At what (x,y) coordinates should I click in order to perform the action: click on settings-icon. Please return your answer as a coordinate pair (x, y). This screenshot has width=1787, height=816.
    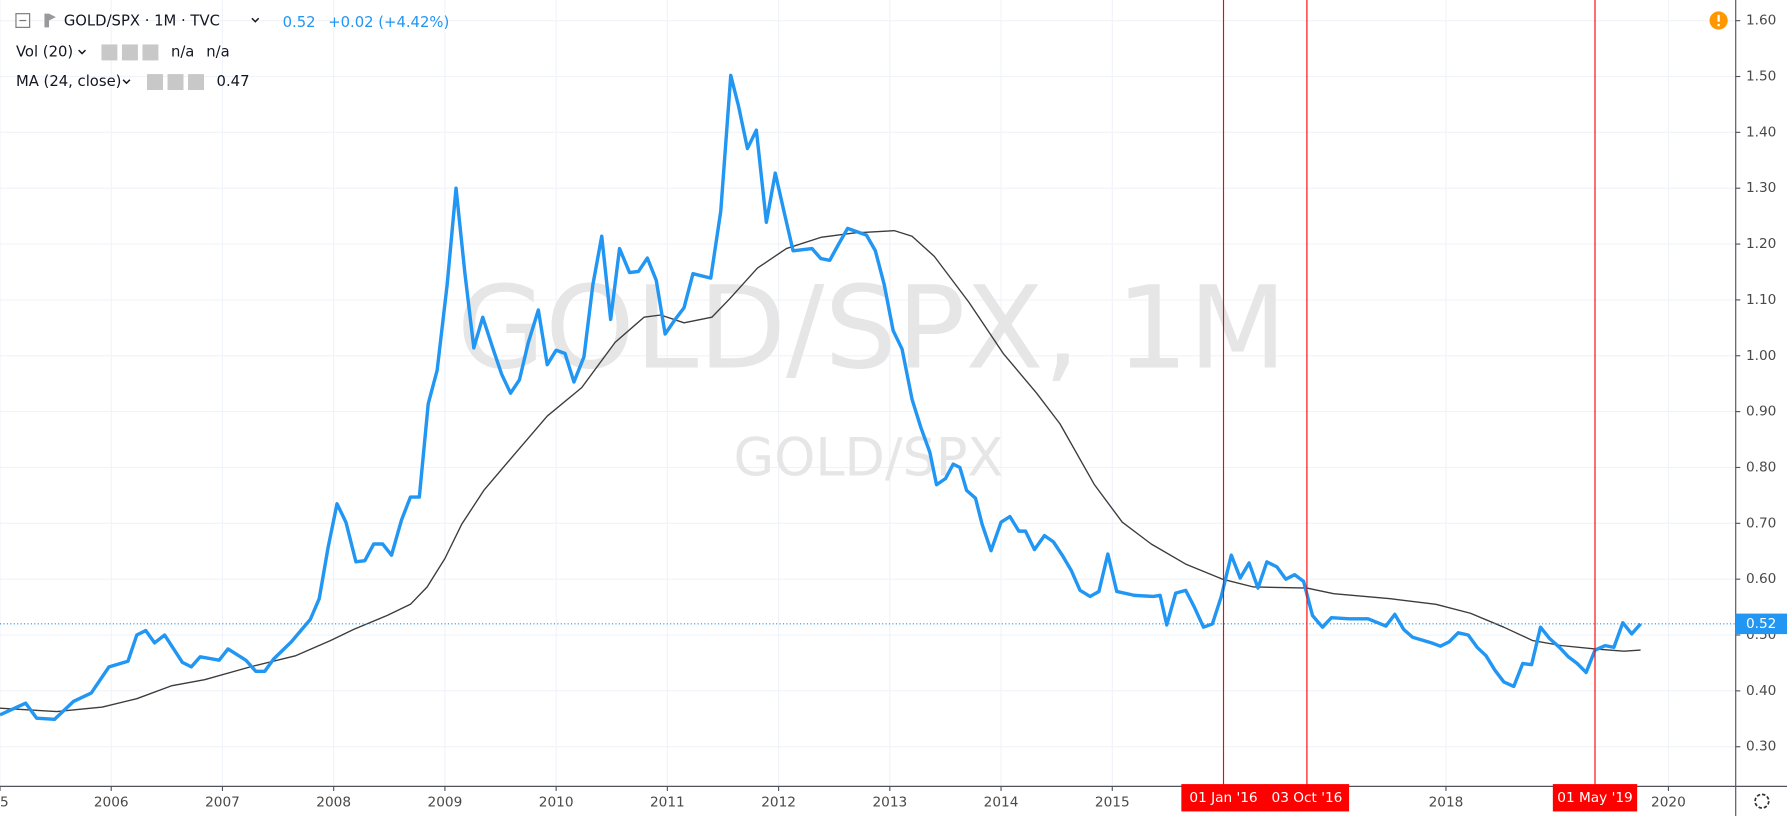
    Looking at the image, I should click on (1762, 801).